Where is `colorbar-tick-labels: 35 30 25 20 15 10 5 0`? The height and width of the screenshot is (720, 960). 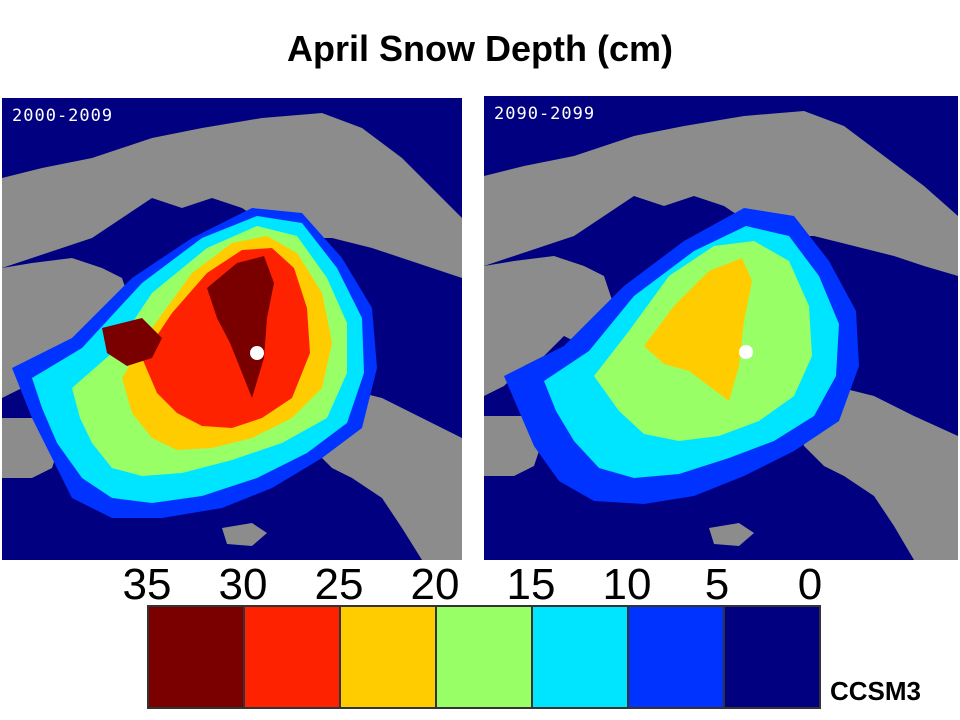
colorbar-tick-labels: 35 30 25 20 15 10 5 0 is located at coordinates (480, 585).